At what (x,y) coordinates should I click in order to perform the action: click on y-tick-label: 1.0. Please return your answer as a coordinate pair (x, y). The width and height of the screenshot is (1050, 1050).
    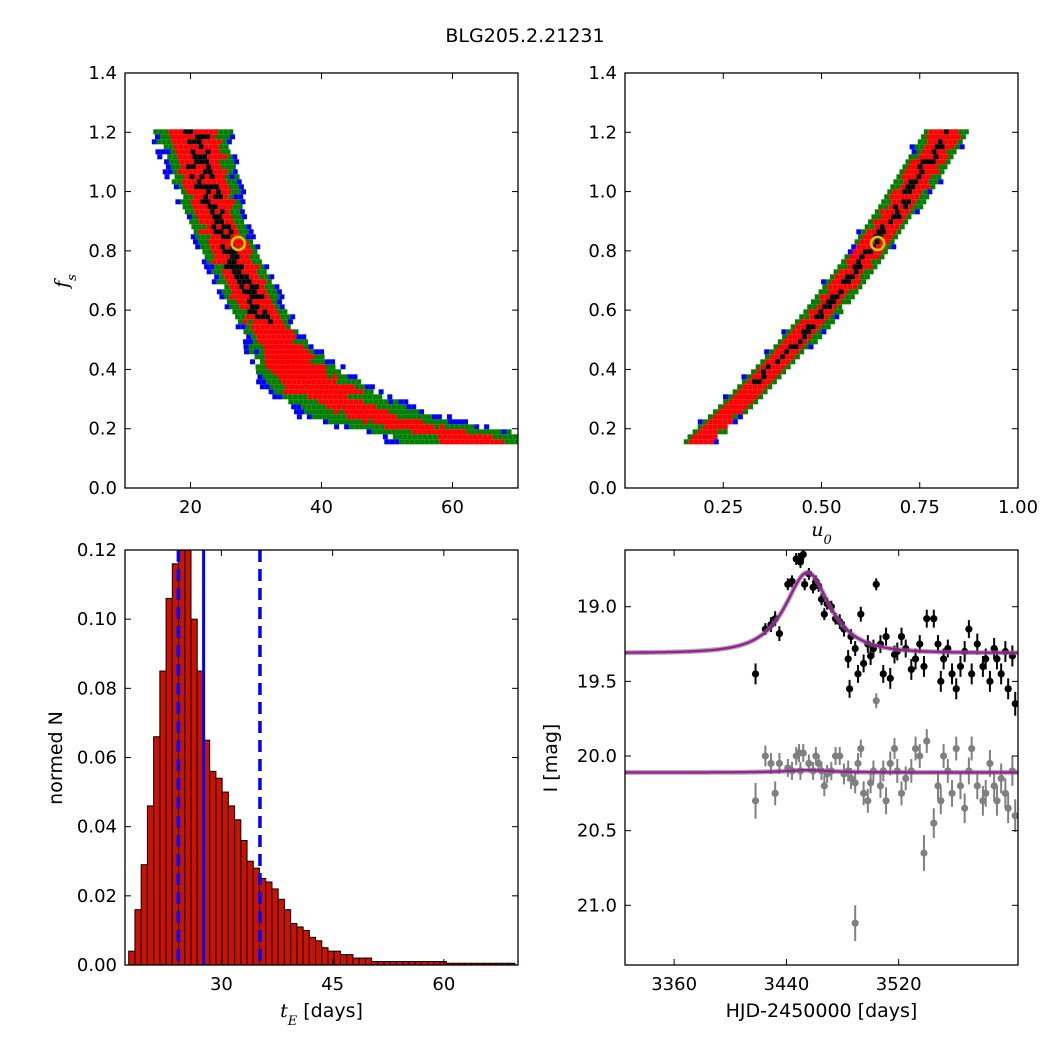
    Looking at the image, I should click on (102, 192).